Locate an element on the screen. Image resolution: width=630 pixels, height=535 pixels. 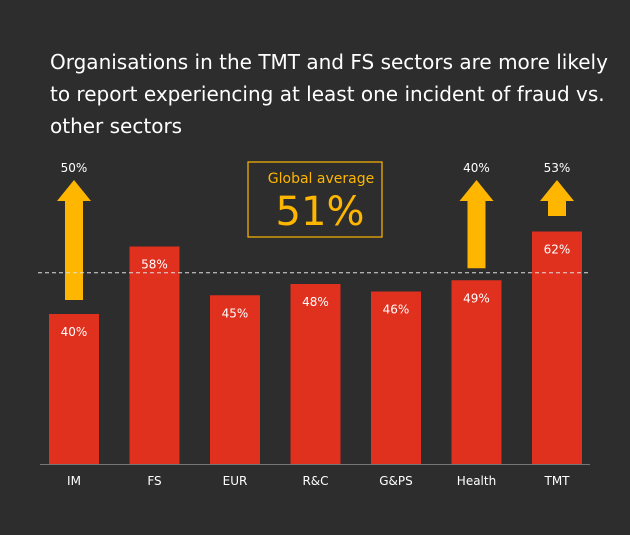
data-label-fs: 58% is located at coordinates (154, 265).